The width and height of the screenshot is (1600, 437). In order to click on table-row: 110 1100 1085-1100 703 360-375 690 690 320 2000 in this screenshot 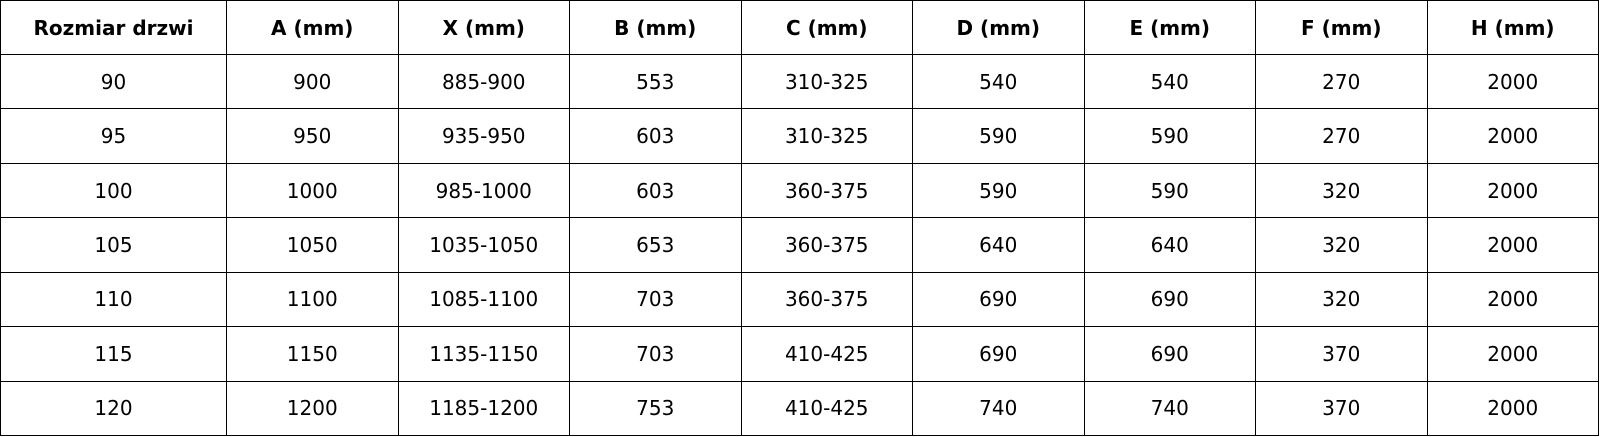, I will do `click(799, 299)`.